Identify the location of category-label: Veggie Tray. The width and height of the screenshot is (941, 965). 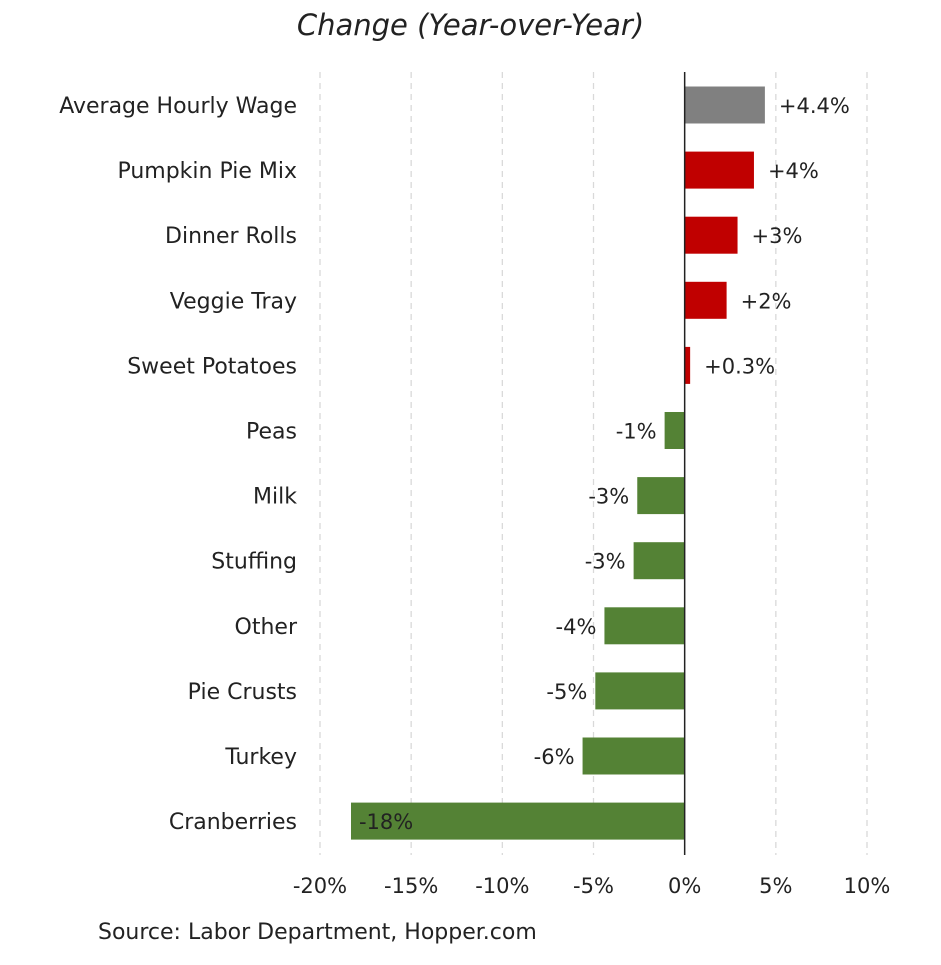
(233, 301).